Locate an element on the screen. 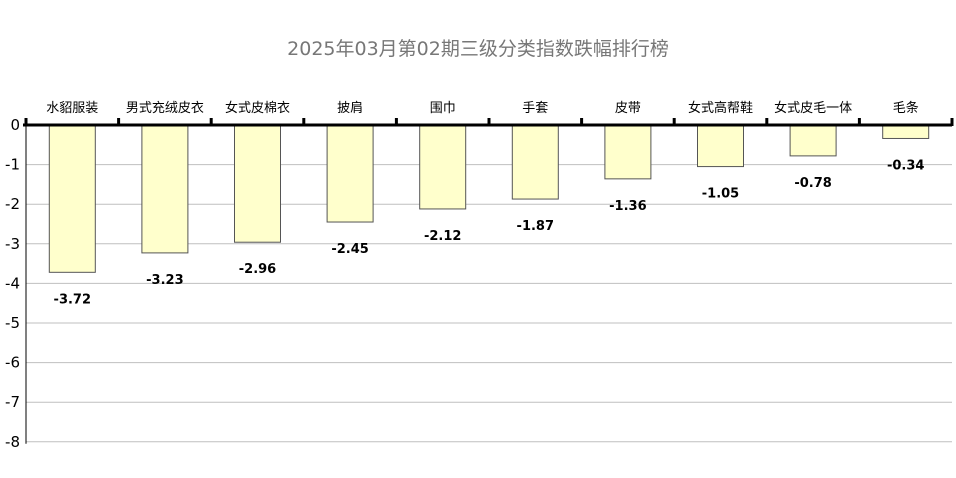 This screenshot has width=956, height=478. y-tick-label: -3 is located at coordinates (12, 244).